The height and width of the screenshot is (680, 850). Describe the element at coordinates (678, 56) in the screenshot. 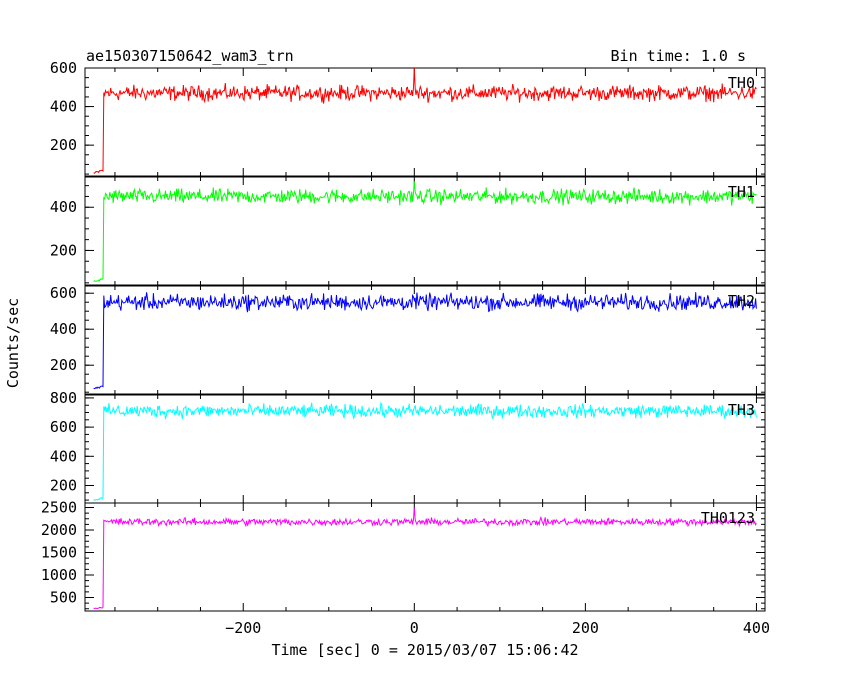

I see `bin-time-label: Bin time: 1.0 s` at that location.